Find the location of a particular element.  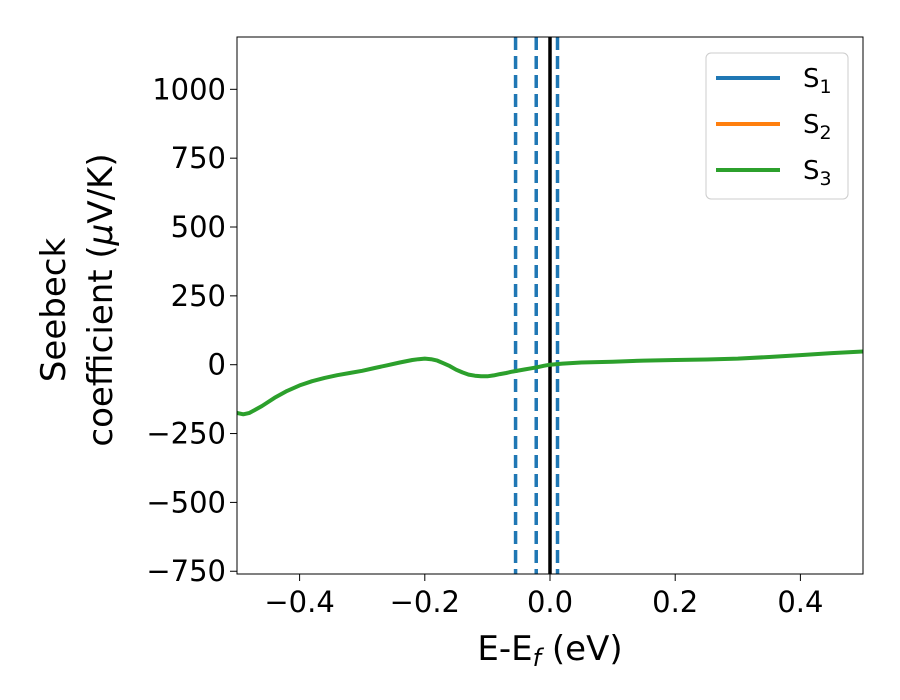

x-tick-label: 0.2 is located at coordinates (675, 602).